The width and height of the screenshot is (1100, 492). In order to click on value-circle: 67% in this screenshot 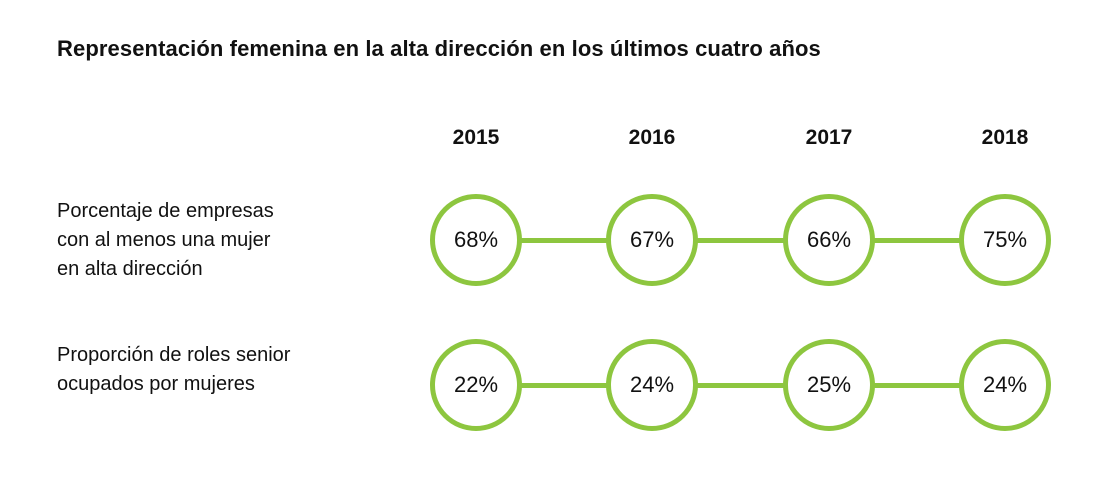, I will do `click(652, 240)`.